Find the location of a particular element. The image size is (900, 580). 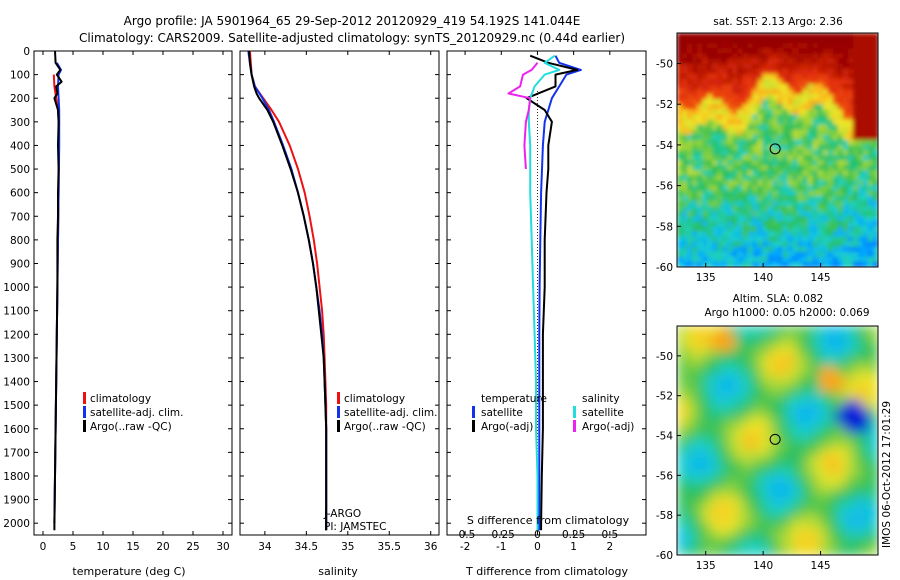

depth-tick-label: 1700 is located at coordinates (16, 453).